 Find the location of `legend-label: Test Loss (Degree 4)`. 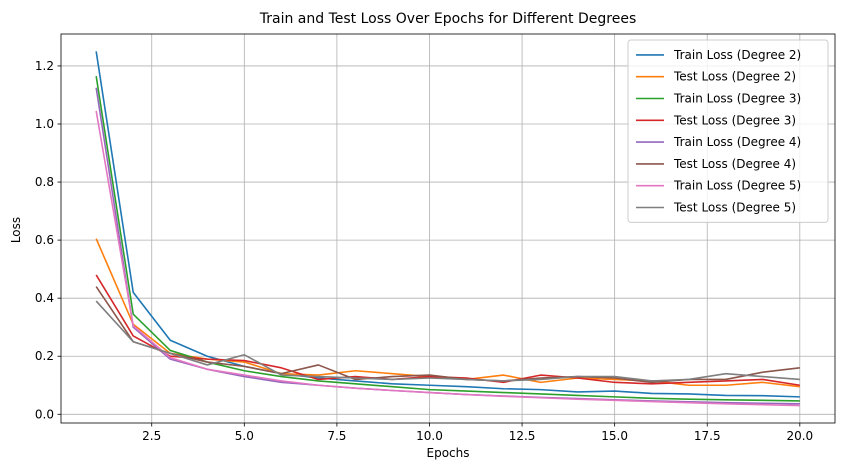

legend-label: Test Loss (Degree 4) is located at coordinates (734, 164).